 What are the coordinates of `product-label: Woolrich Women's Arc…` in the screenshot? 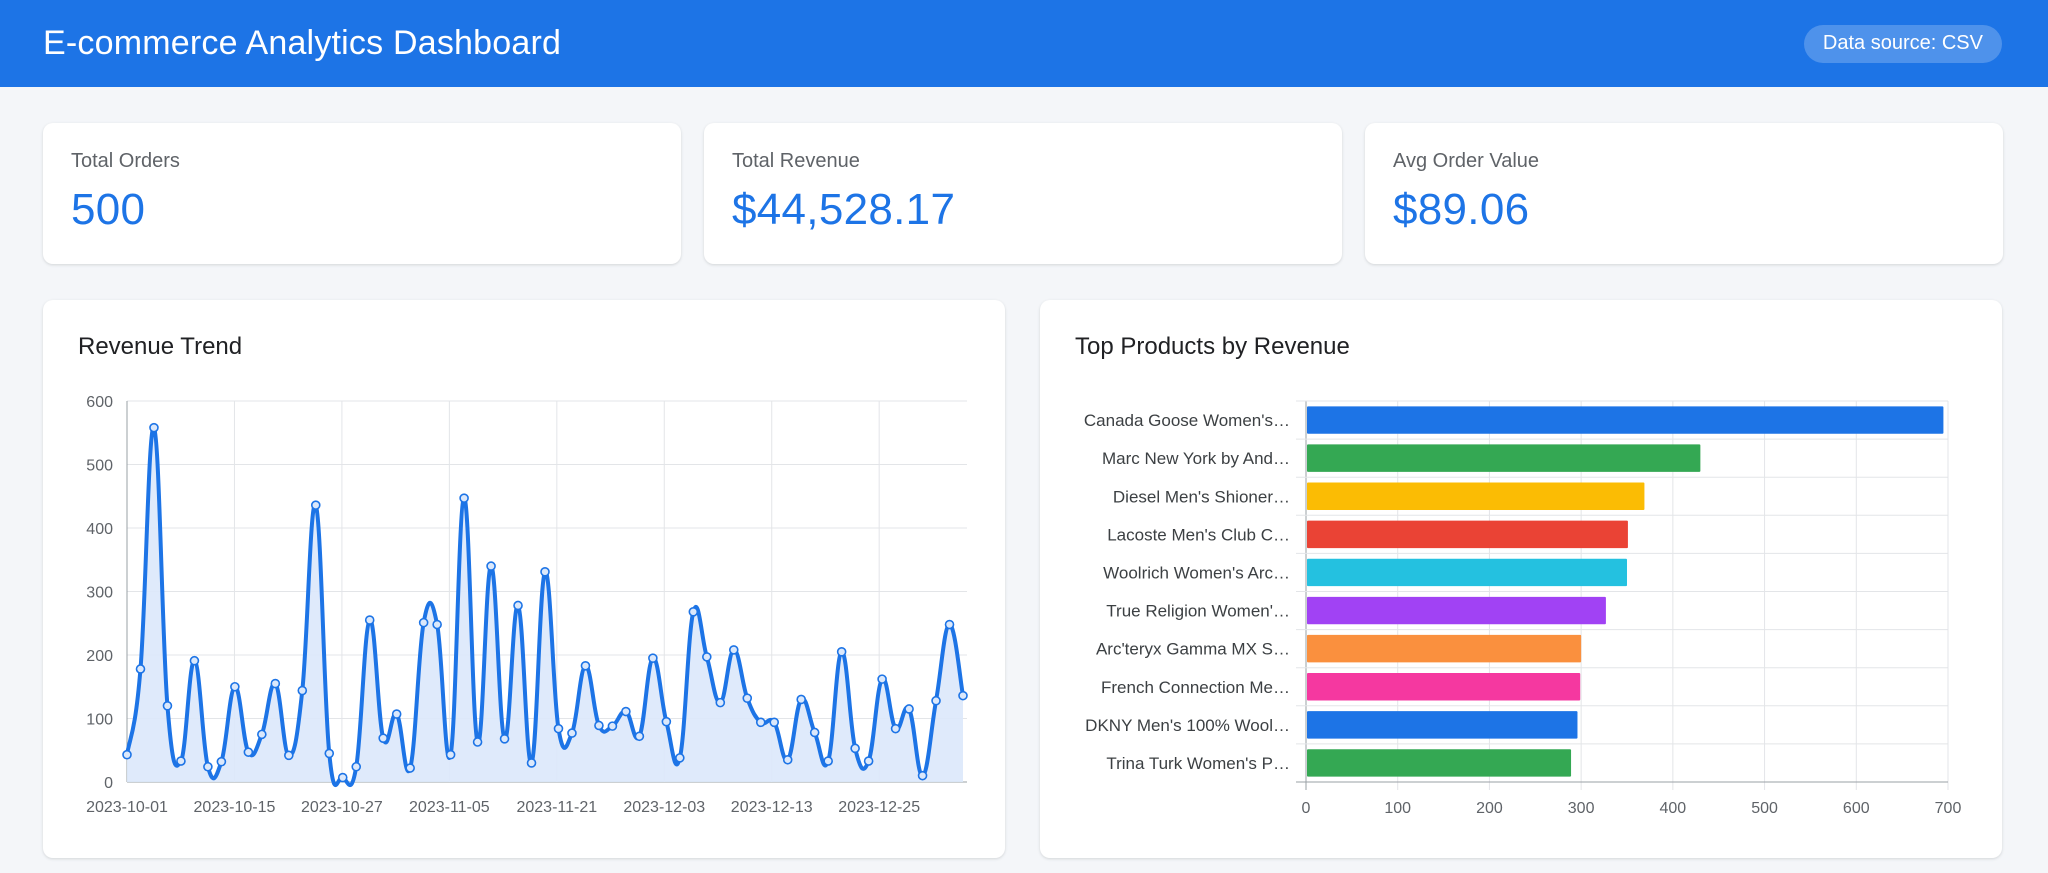 It's located at (1196, 572).